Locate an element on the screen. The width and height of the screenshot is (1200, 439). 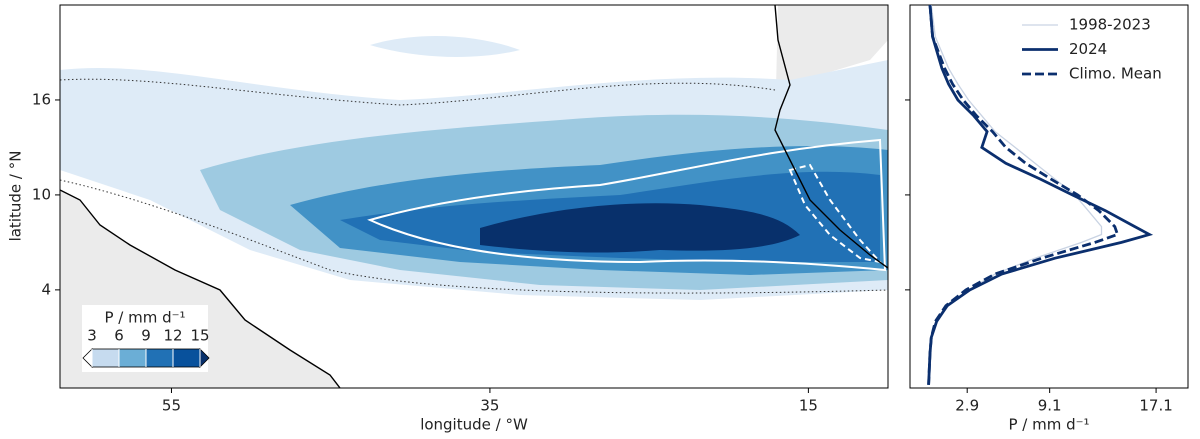
x-axis-label: P / mm d⁻¹ is located at coordinates (1048, 425).